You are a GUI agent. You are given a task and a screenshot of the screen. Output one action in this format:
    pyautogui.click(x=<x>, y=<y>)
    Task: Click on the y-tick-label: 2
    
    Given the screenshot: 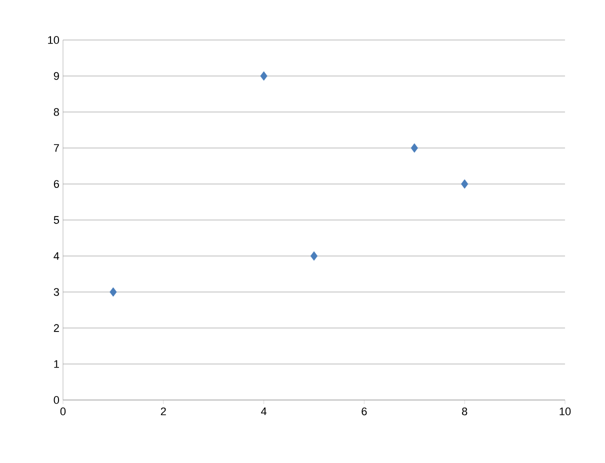 What is the action you would take?
    pyautogui.click(x=56, y=328)
    